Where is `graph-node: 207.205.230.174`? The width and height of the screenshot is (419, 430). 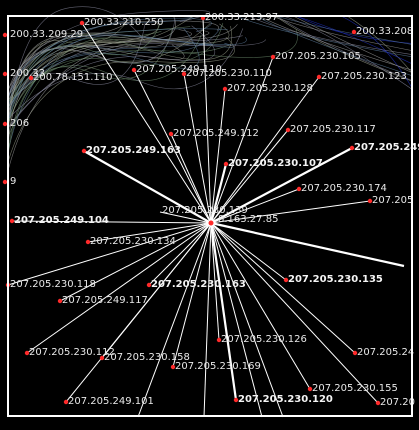 graph-node: 207.205.230.174 is located at coordinates (341, 188).